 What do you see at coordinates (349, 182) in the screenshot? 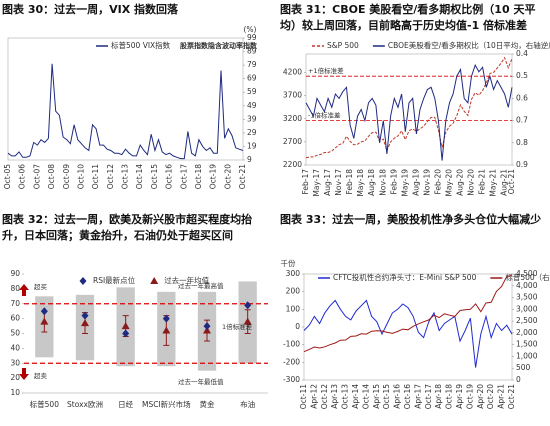
I see `x-tick-label: Feb-18` at bounding box center [349, 182].